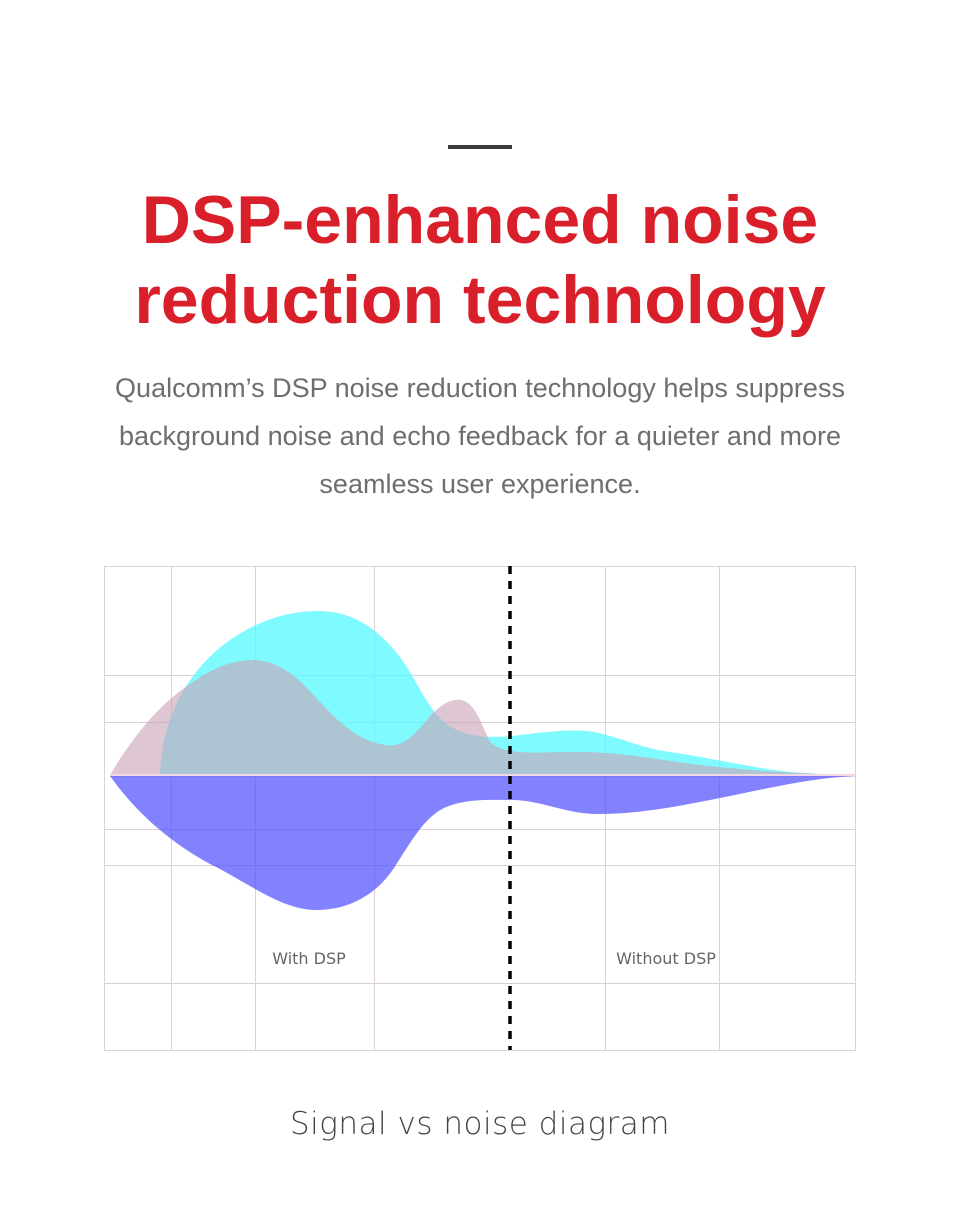 This screenshot has height=1221, width=960. I want to click on page-title: DSP-enhanced noise reduction technology, so click(480, 260).